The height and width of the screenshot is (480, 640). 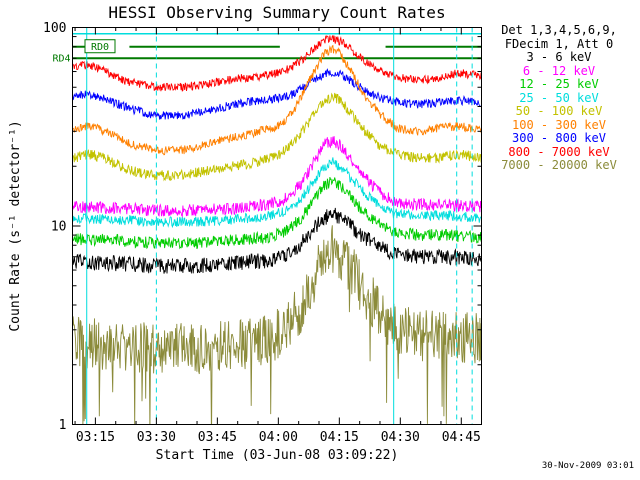 I want to click on rd4-label: RD4, so click(x=61, y=59).